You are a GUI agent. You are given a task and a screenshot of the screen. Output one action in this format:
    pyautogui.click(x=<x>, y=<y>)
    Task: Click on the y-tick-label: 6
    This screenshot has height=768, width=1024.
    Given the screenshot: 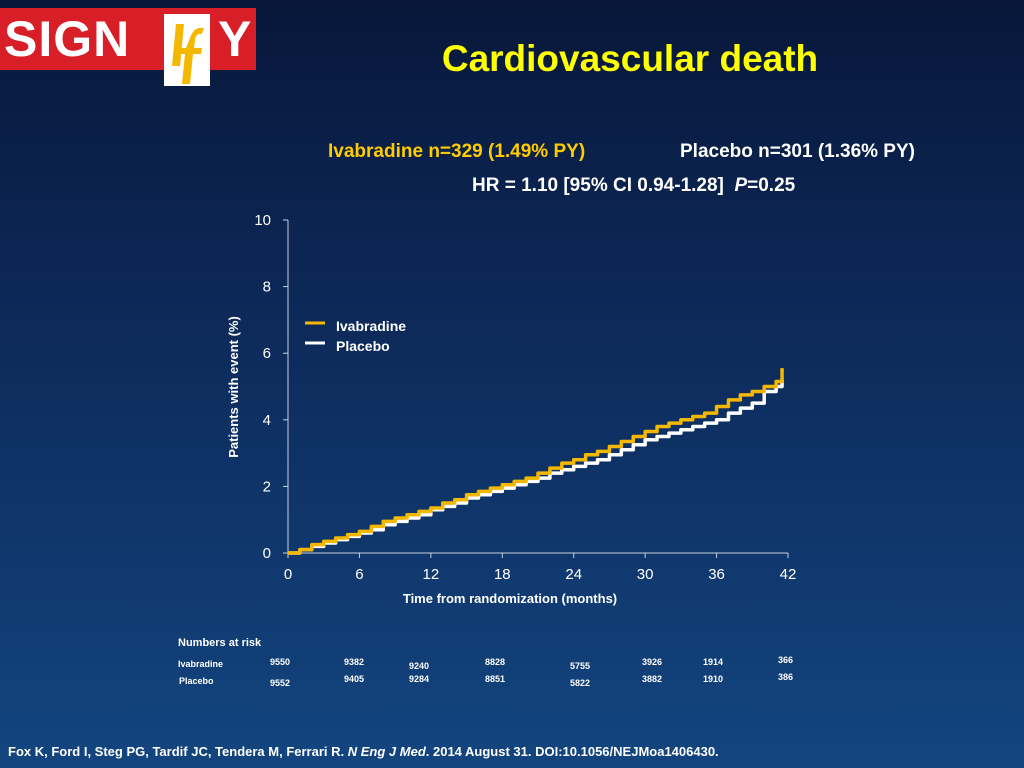 What is the action you would take?
    pyautogui.click(x=267, y=353)
    